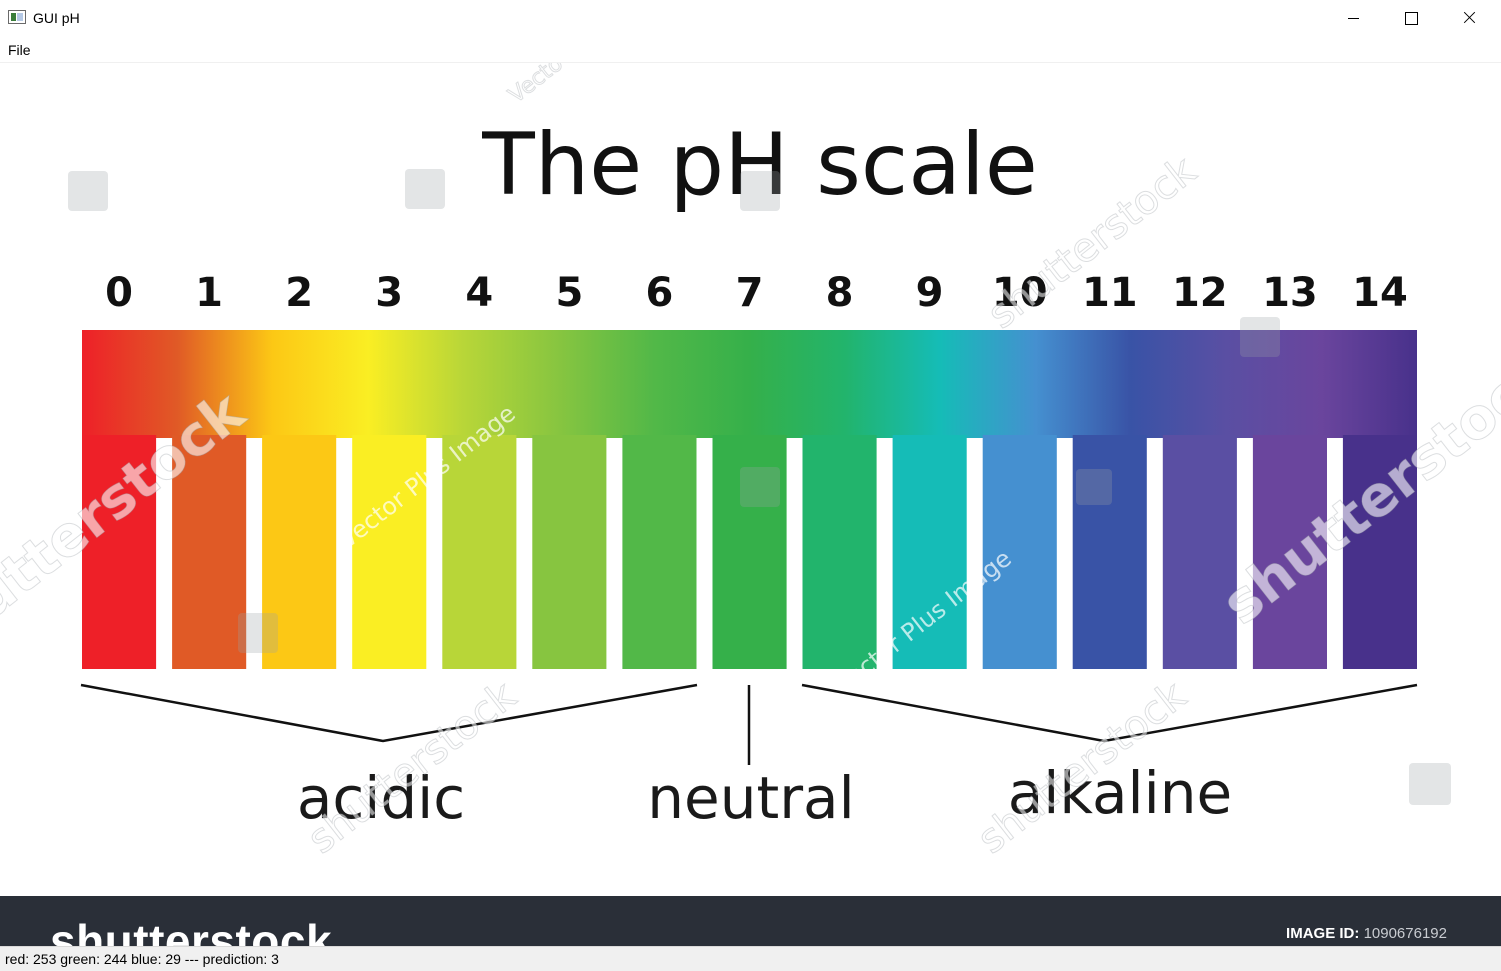 The image size is (1501, 971). I want to click on ph-number-4: 4, so click(479, 293).